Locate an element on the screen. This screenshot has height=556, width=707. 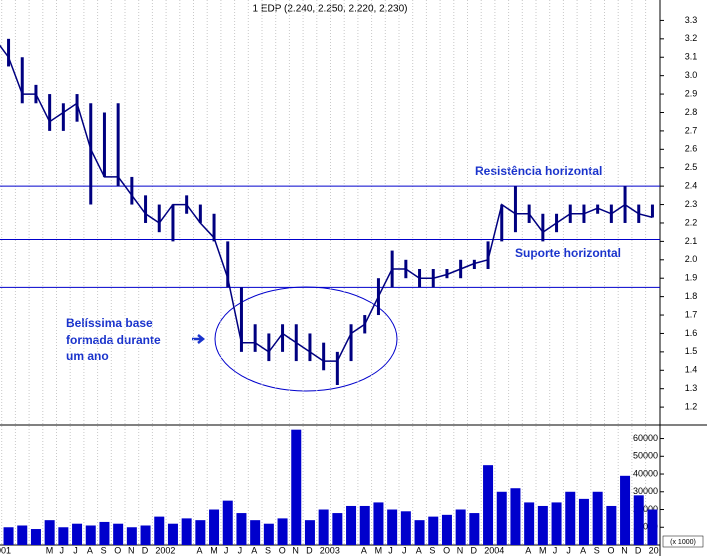
annotation: Resistência horizontal is located at coordinates (538, 171).